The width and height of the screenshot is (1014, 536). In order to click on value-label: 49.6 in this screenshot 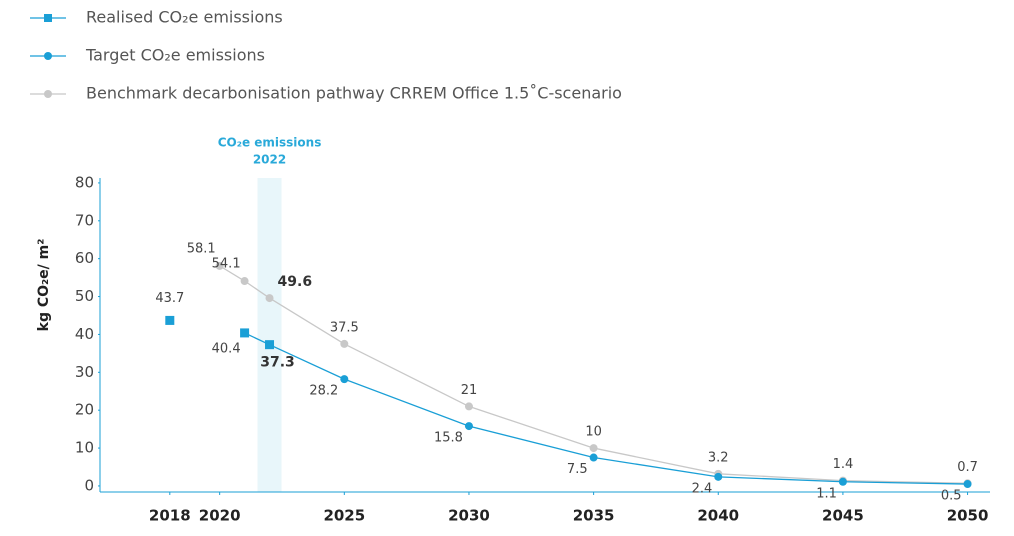, I will do `click(295, 282)`.